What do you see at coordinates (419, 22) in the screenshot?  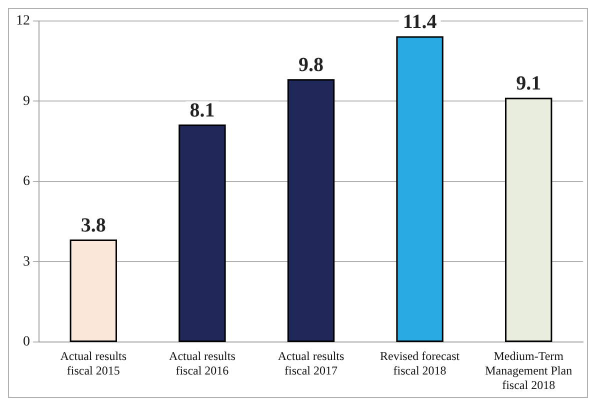 I see `data-label: 11.4` at bounding box center [419, 22].